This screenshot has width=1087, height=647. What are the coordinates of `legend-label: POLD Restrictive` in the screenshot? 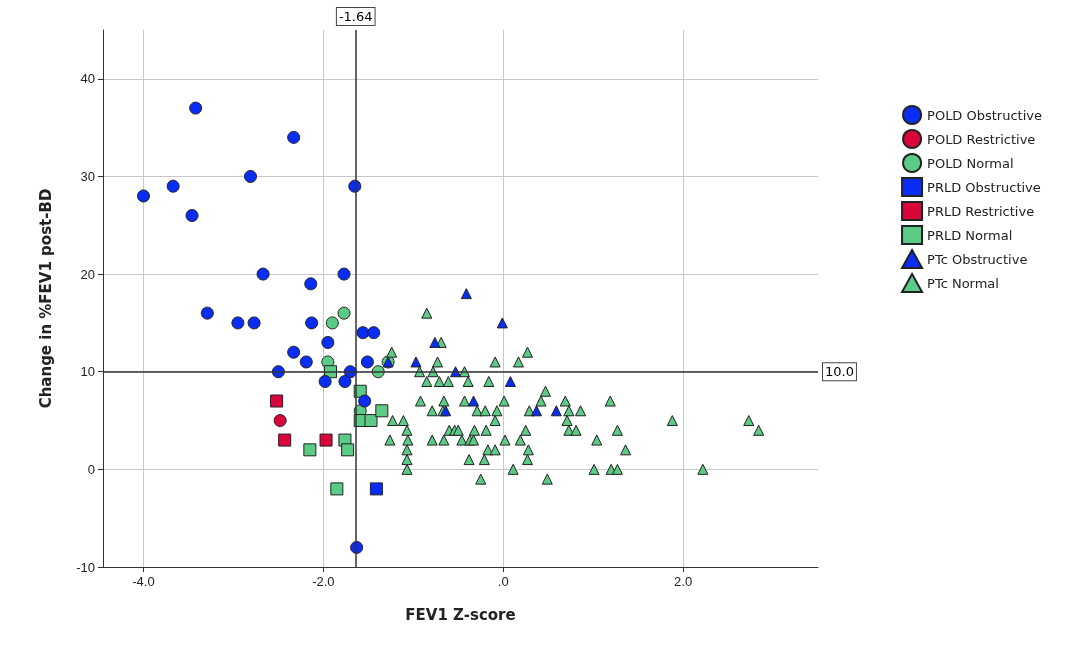 It's located at (981, 139).